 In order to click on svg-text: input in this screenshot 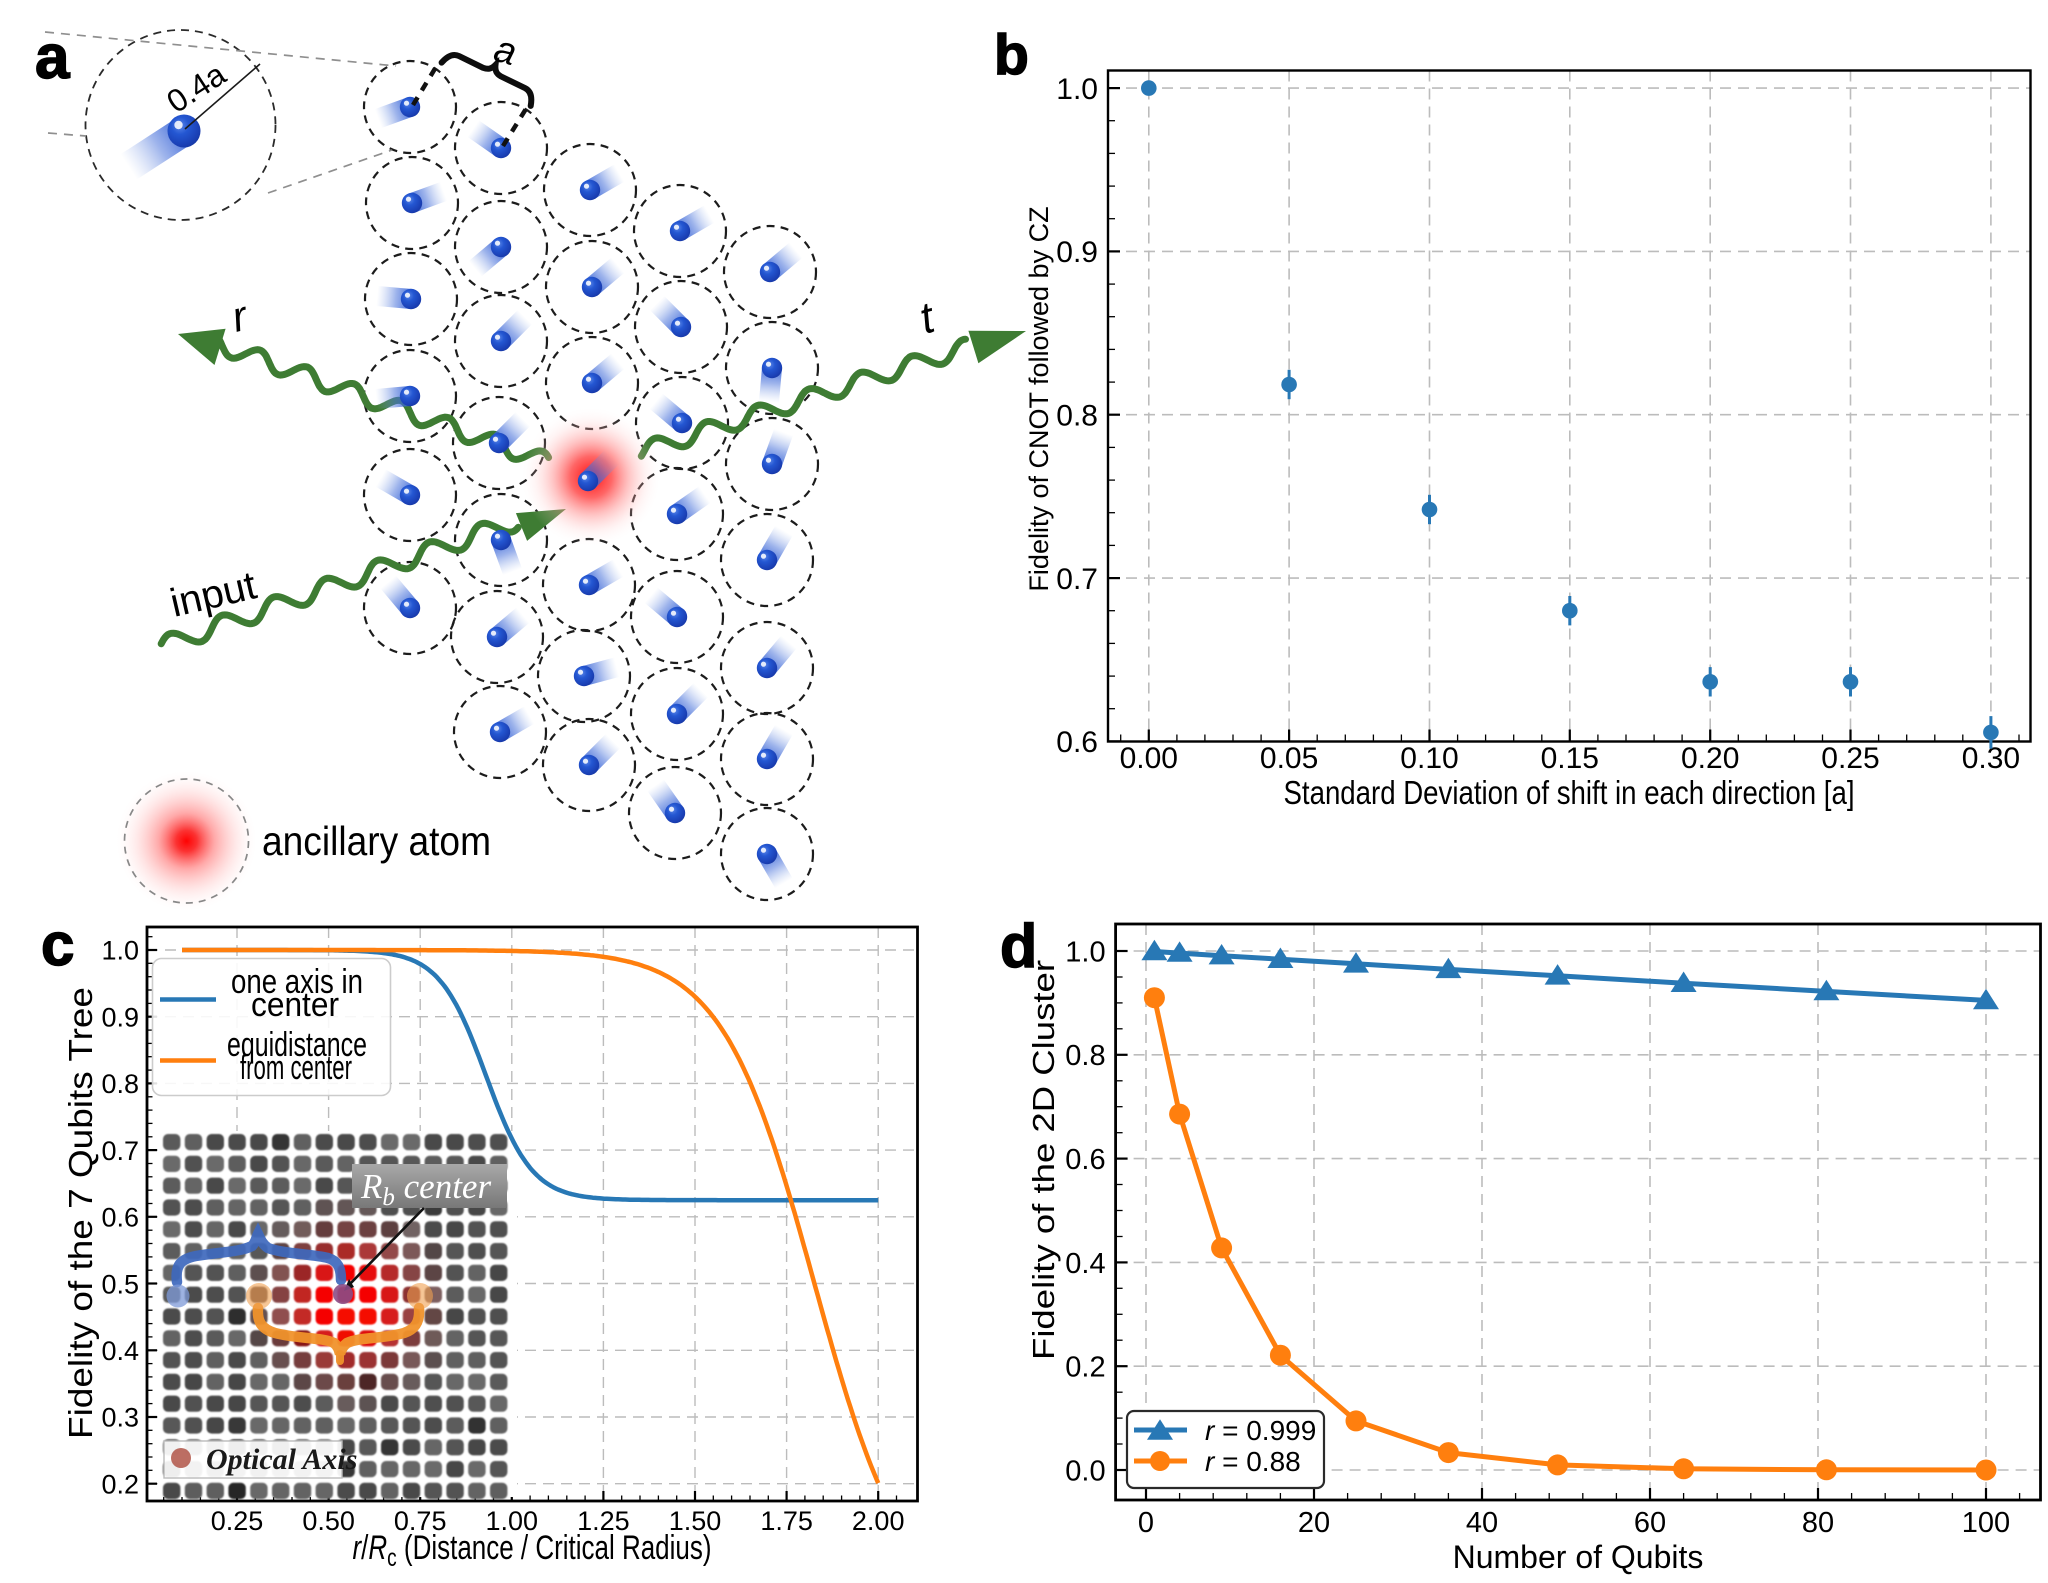, I will do `click(213, 594)`.